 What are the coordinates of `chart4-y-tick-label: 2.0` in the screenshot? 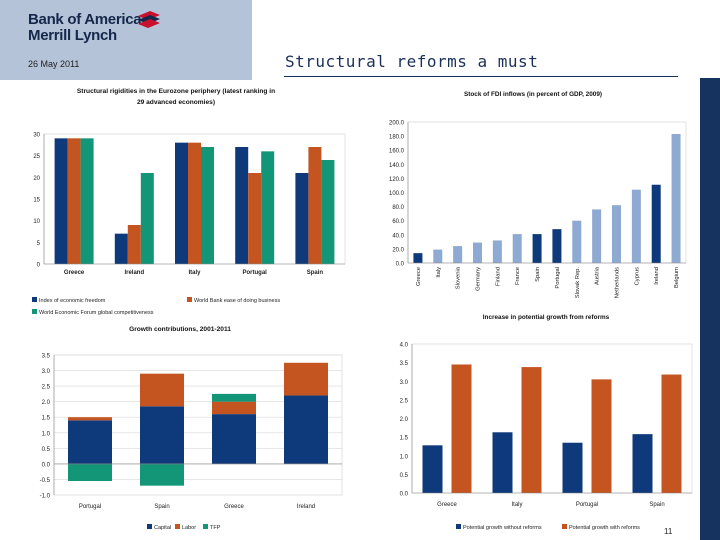 It's located at (404, 420).